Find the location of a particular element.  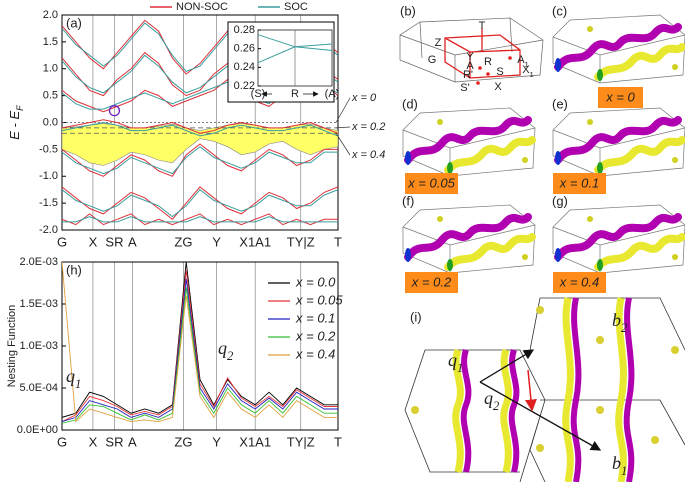

y-tick-label: -2.0 is located at coordinates (48, 230).